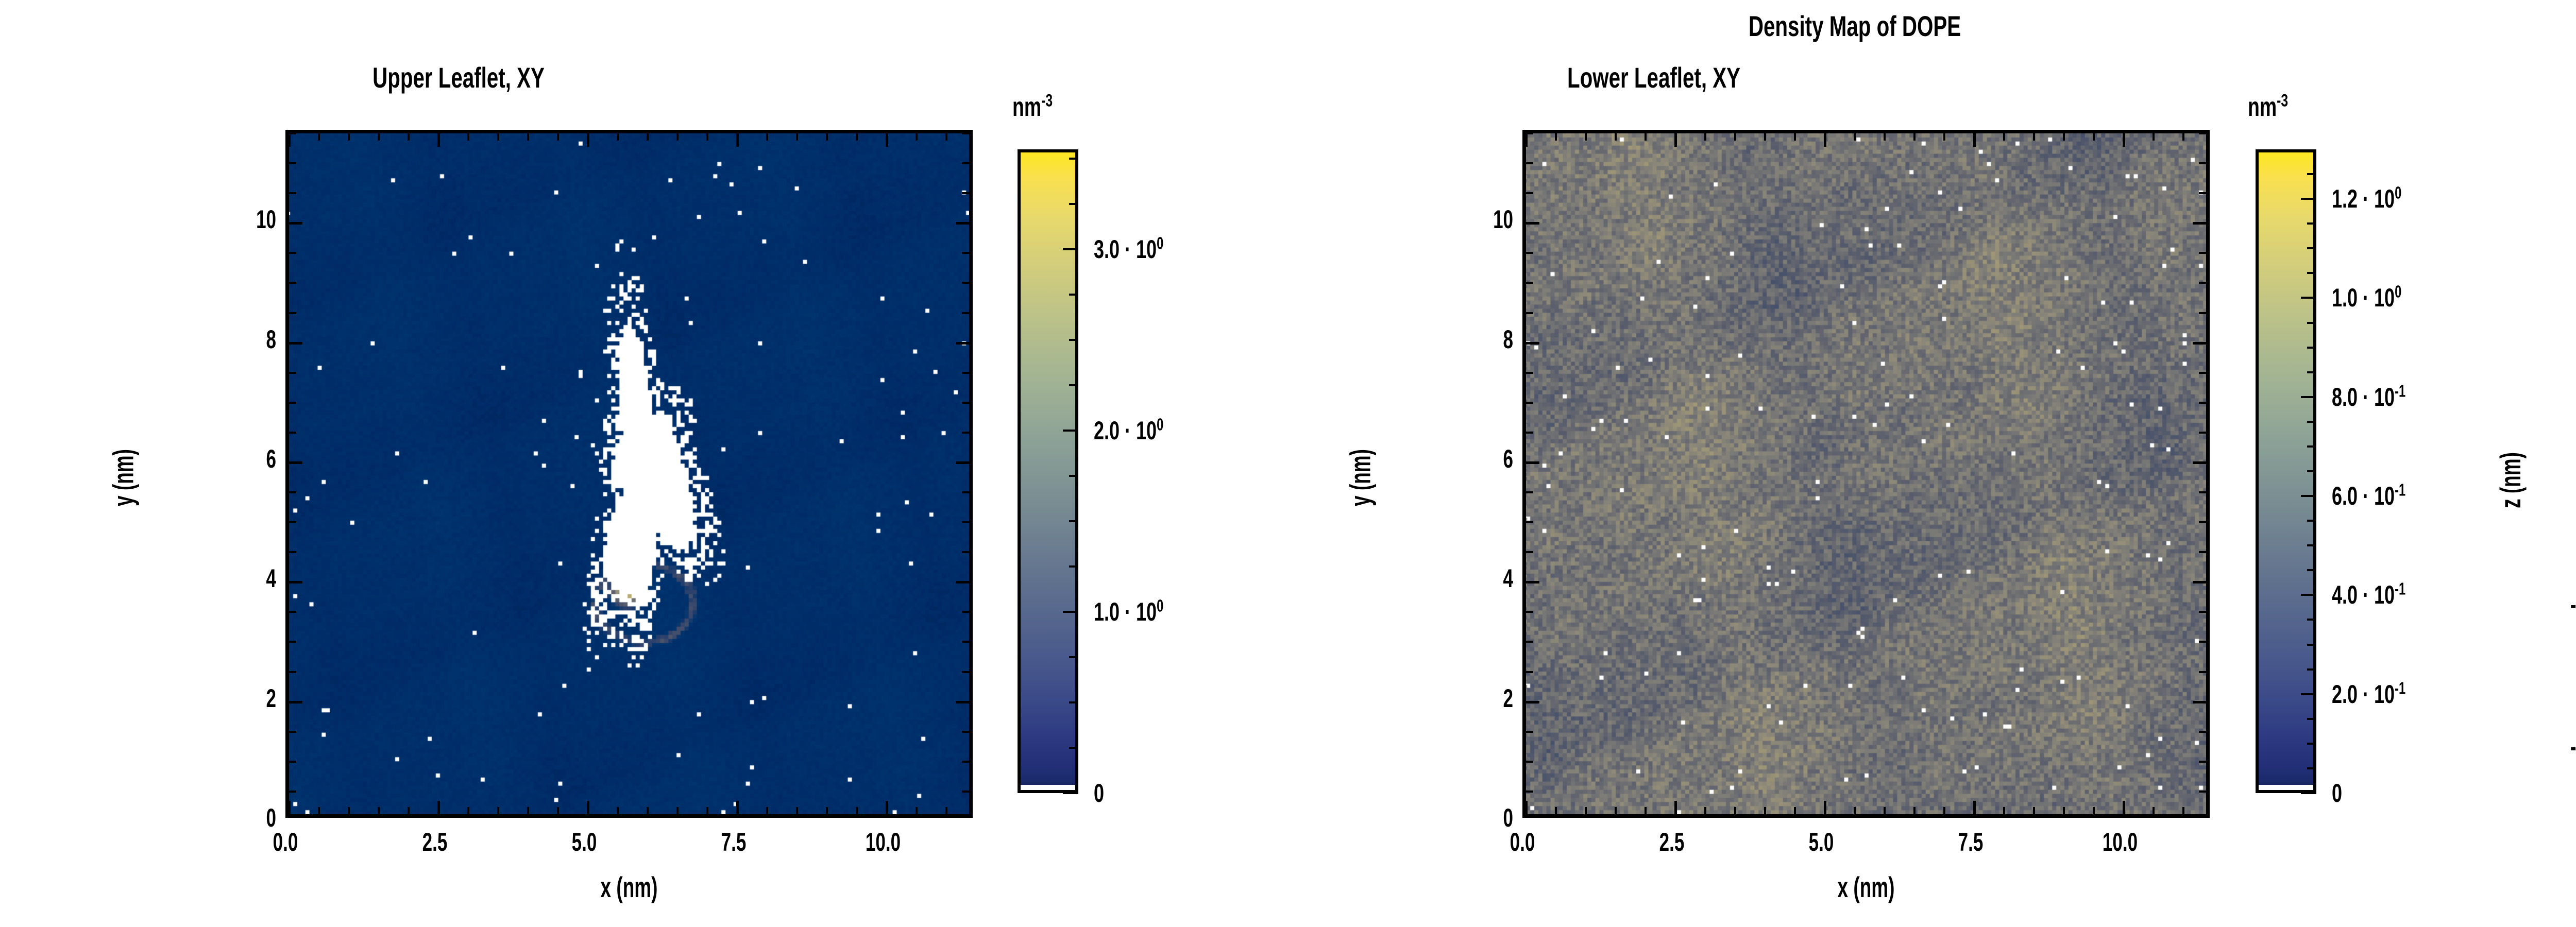  I want to click on panel-title-transversal: Transversal View, YZ, so click(2522, 77).